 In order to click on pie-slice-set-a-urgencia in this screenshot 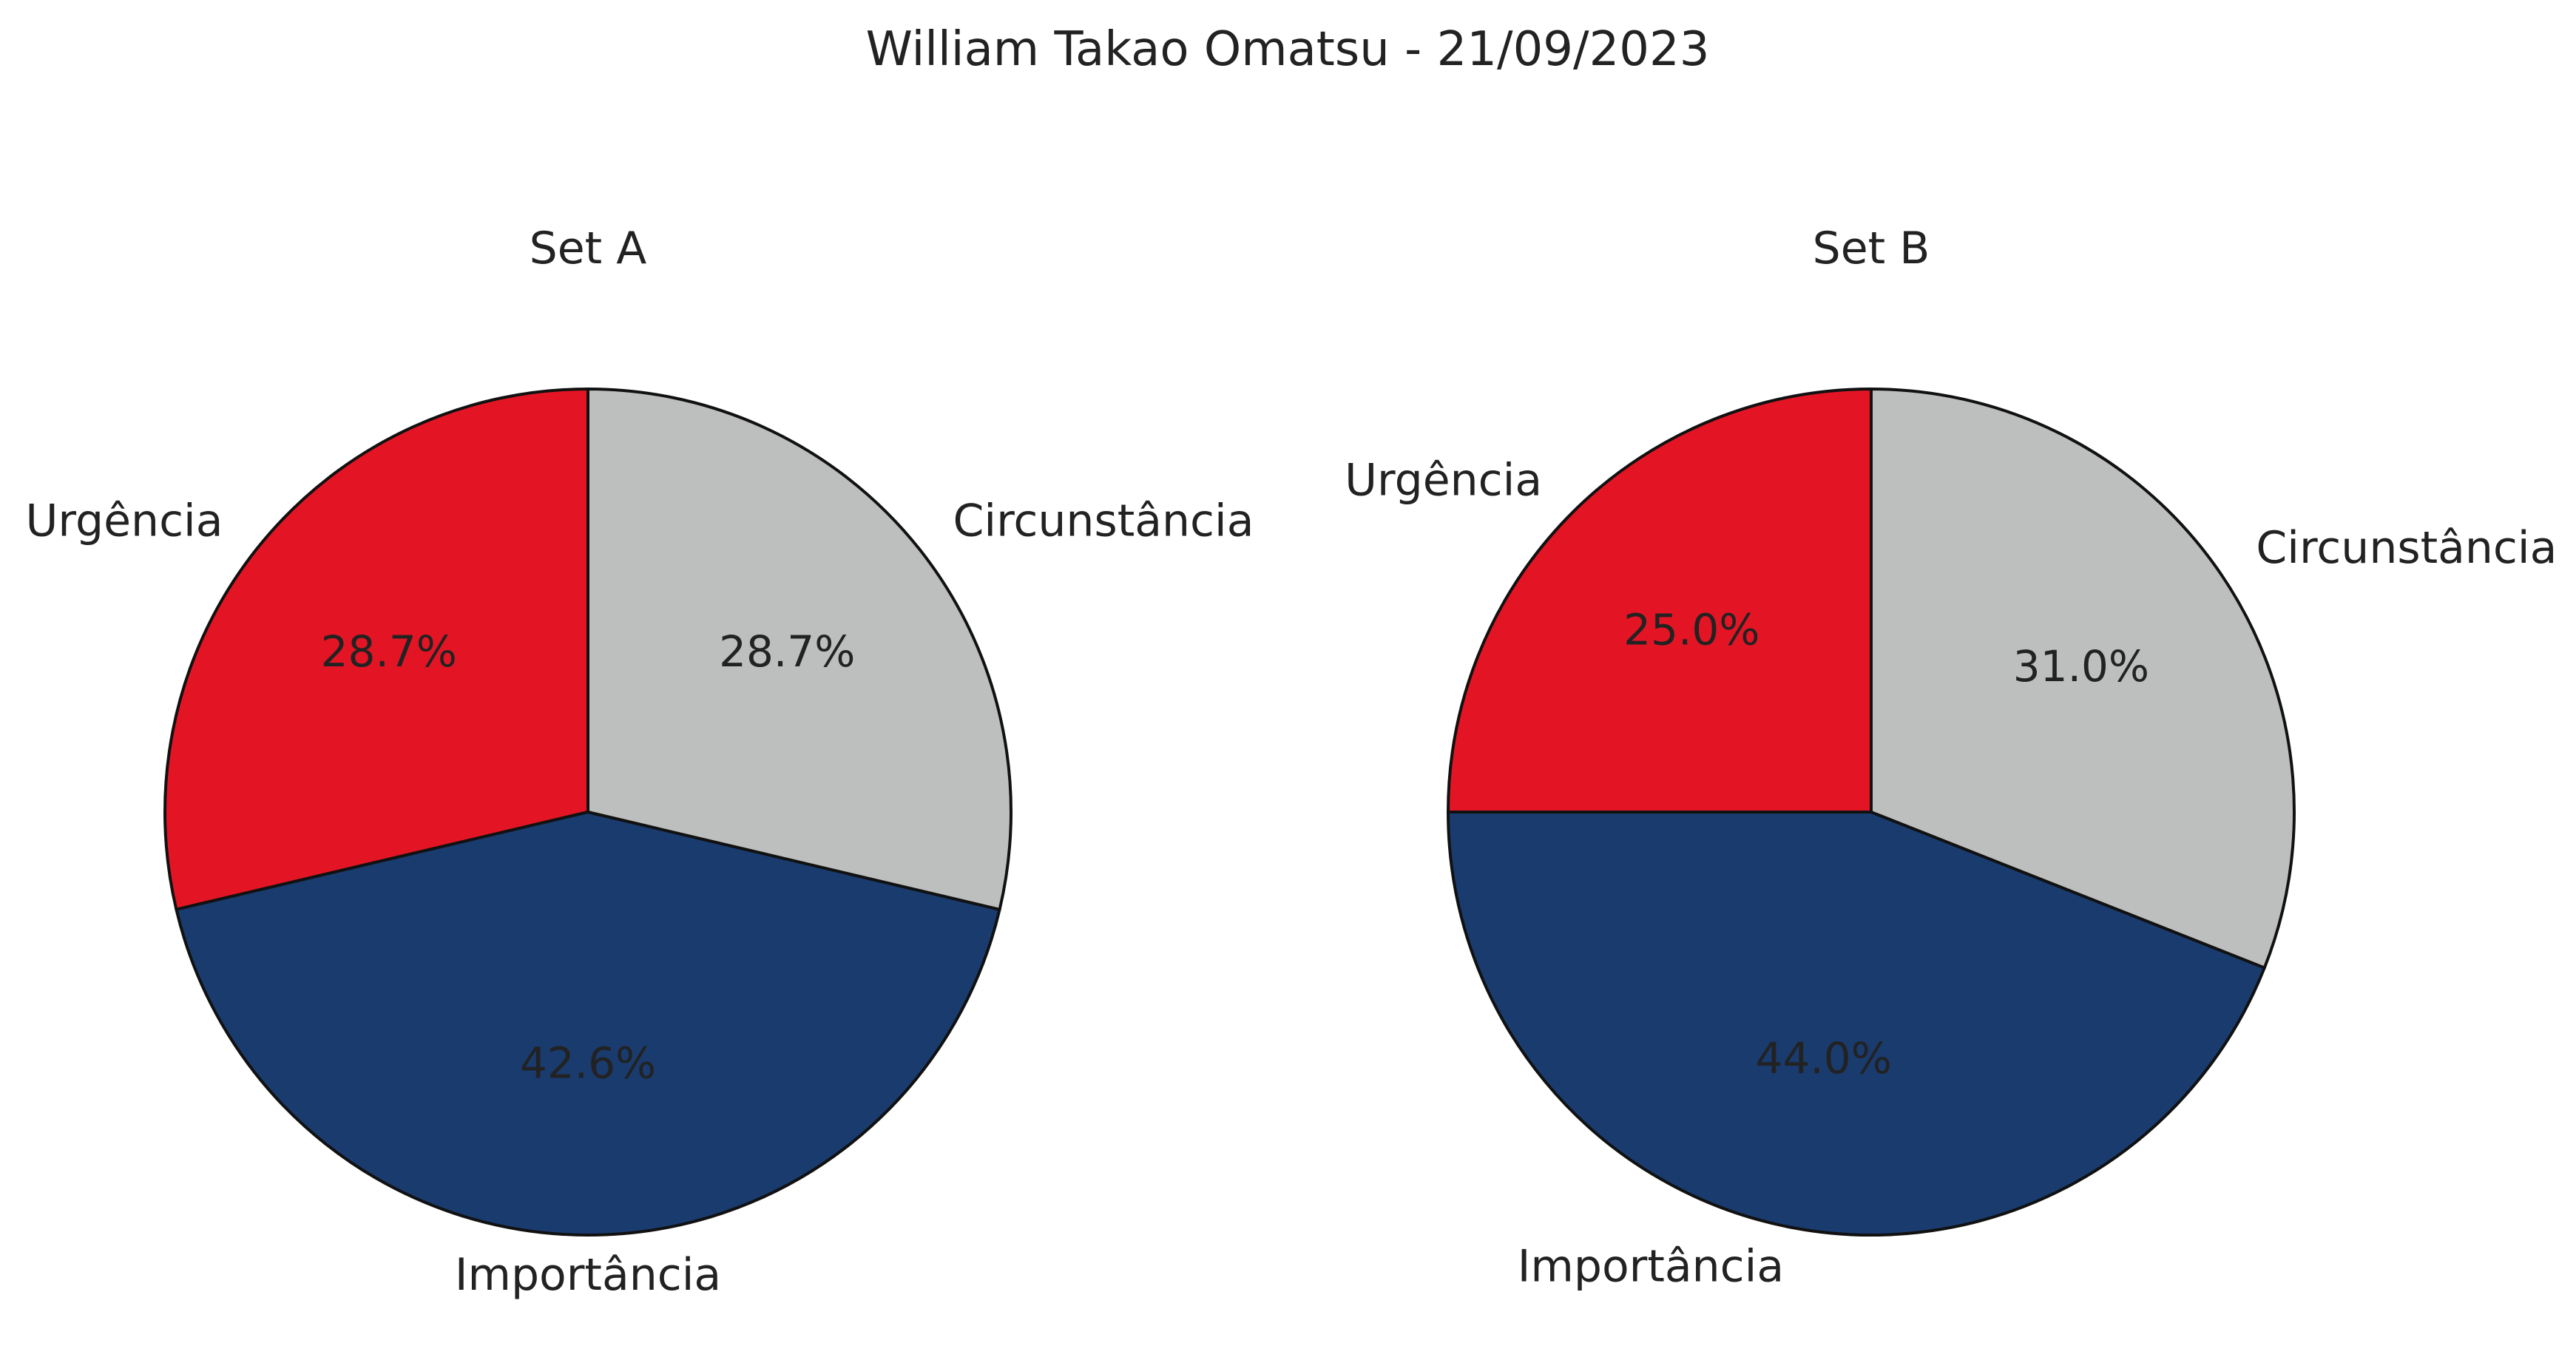, I will do `click(376, 650)`.